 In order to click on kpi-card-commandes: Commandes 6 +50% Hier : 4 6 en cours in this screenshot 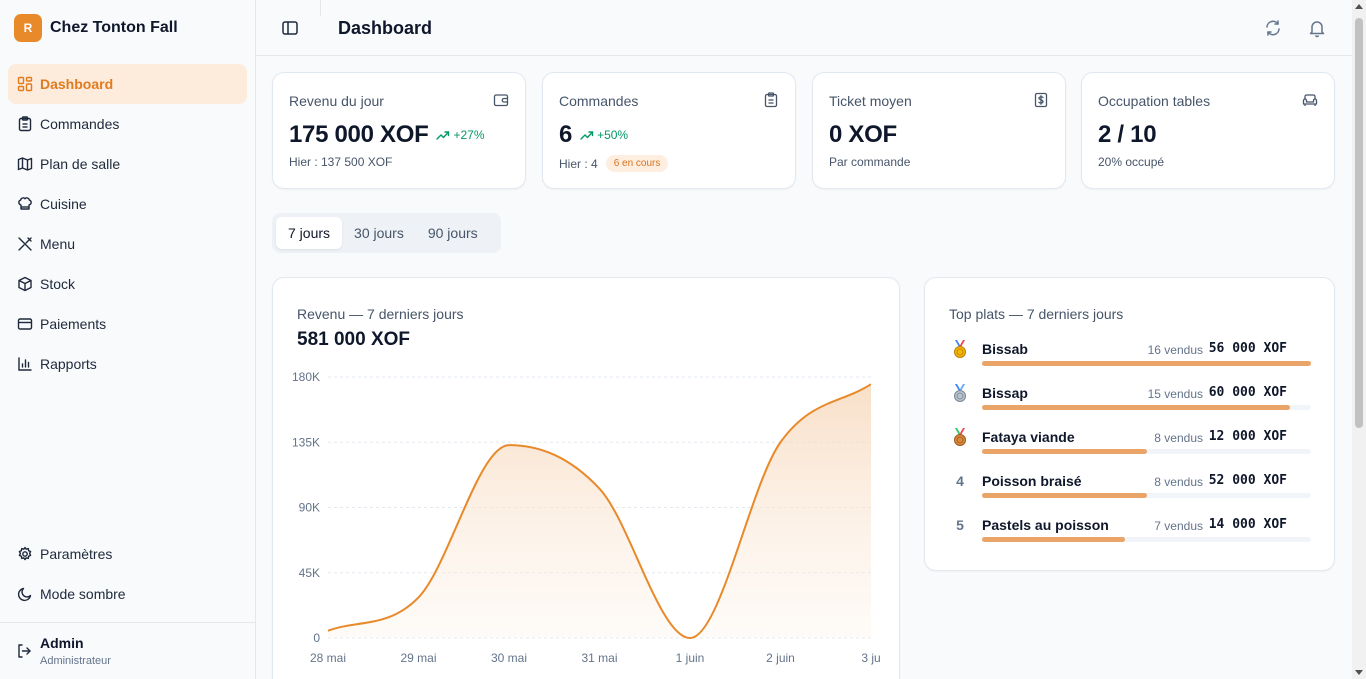, I will do `click(669, 130)`.